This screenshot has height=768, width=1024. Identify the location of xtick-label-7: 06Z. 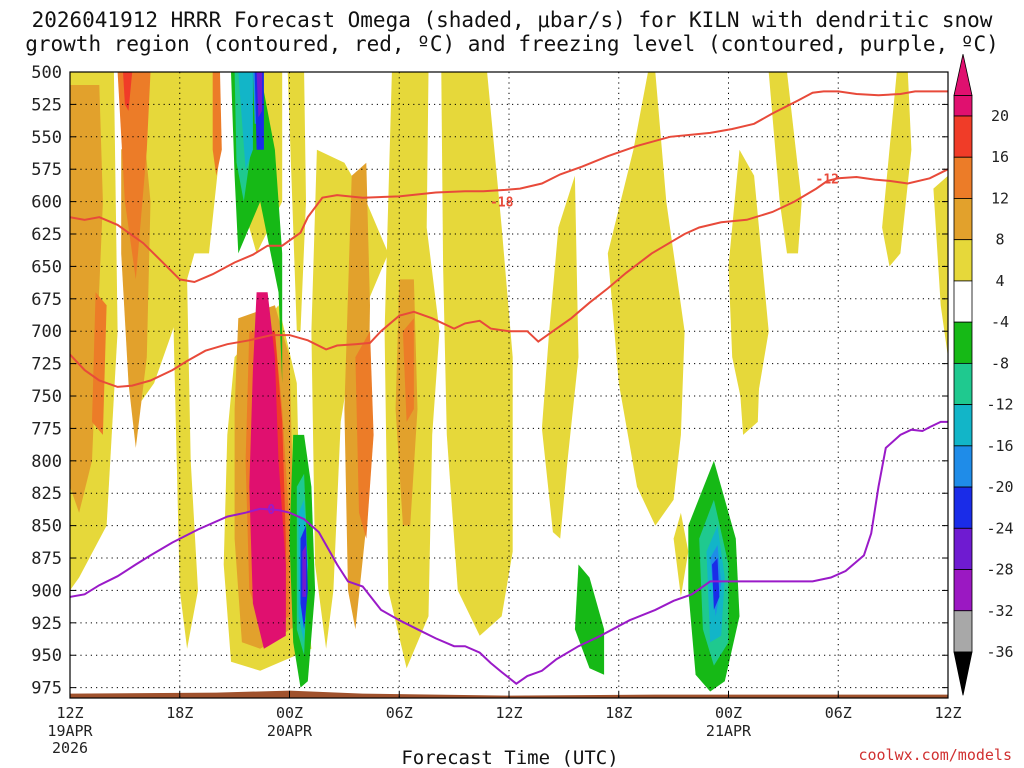
(838, 713).